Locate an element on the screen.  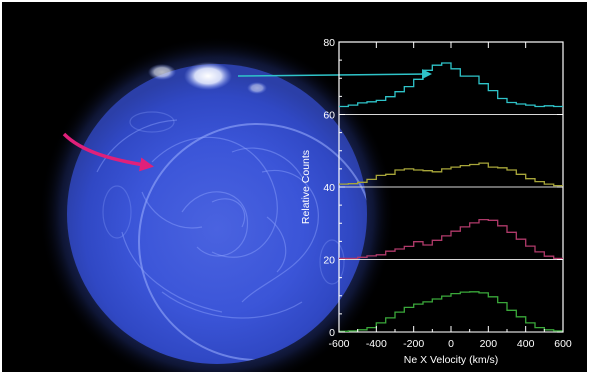
x-tick-label-2: -200 is located at coordinates (413, 344).